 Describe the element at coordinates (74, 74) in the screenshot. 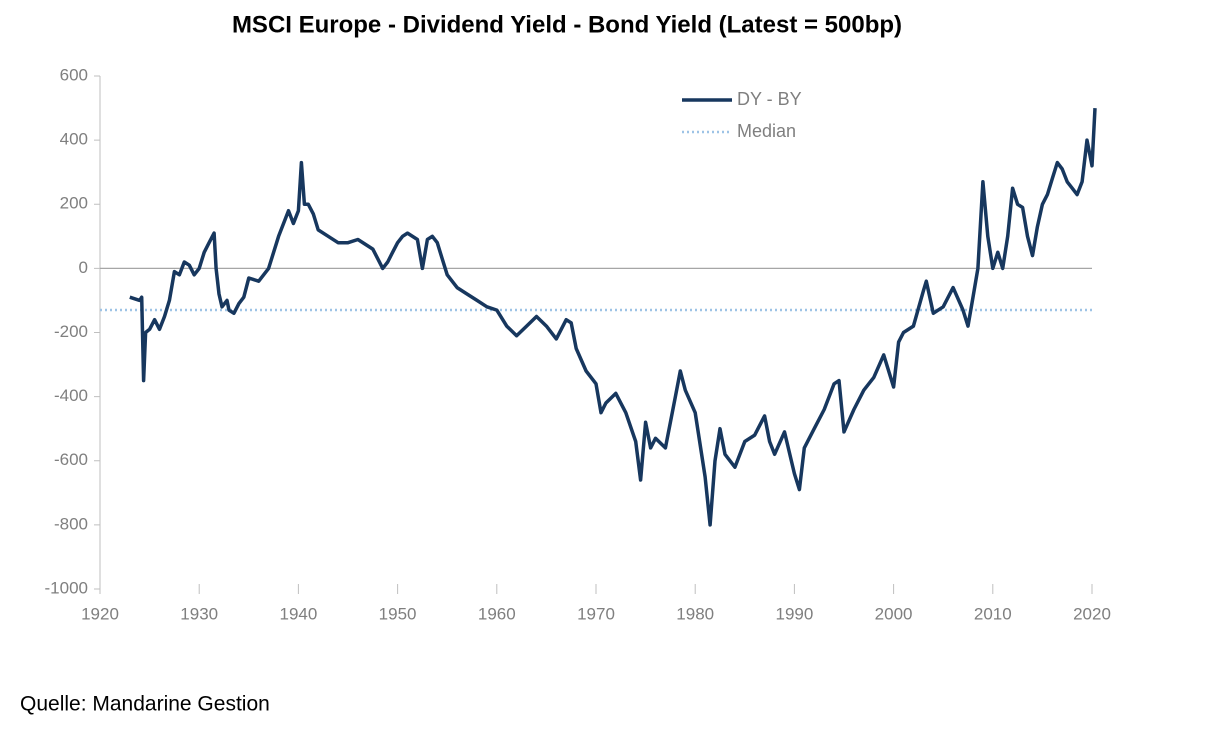

I see `y-tick-label: 600` at that location.